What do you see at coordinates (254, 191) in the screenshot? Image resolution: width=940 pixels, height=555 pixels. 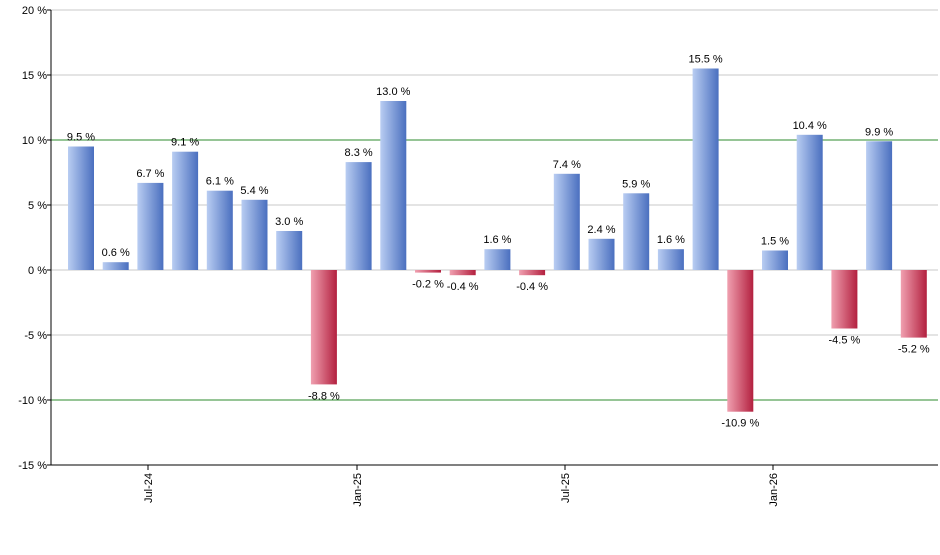 I see `data-label: 5.4 %` at bounding box center [254, 191].